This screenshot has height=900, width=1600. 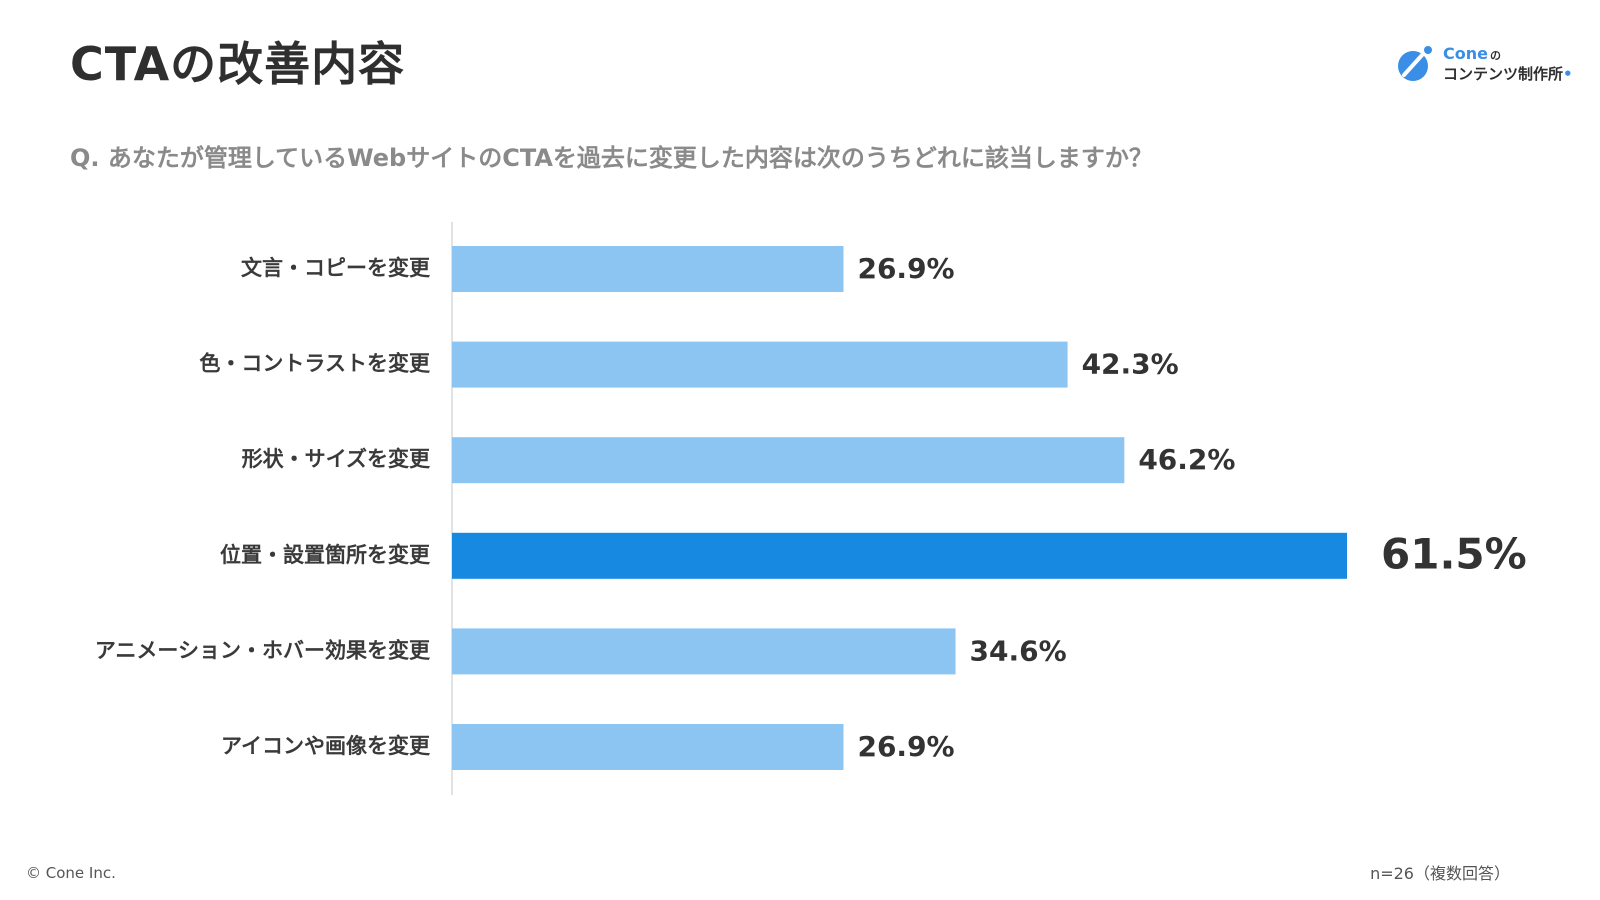 What do you see at coordinates (325, 555) in the screenshot?
I see `category-label-4: 位置・設置箇所を変更` at bounding box center [325, 555].